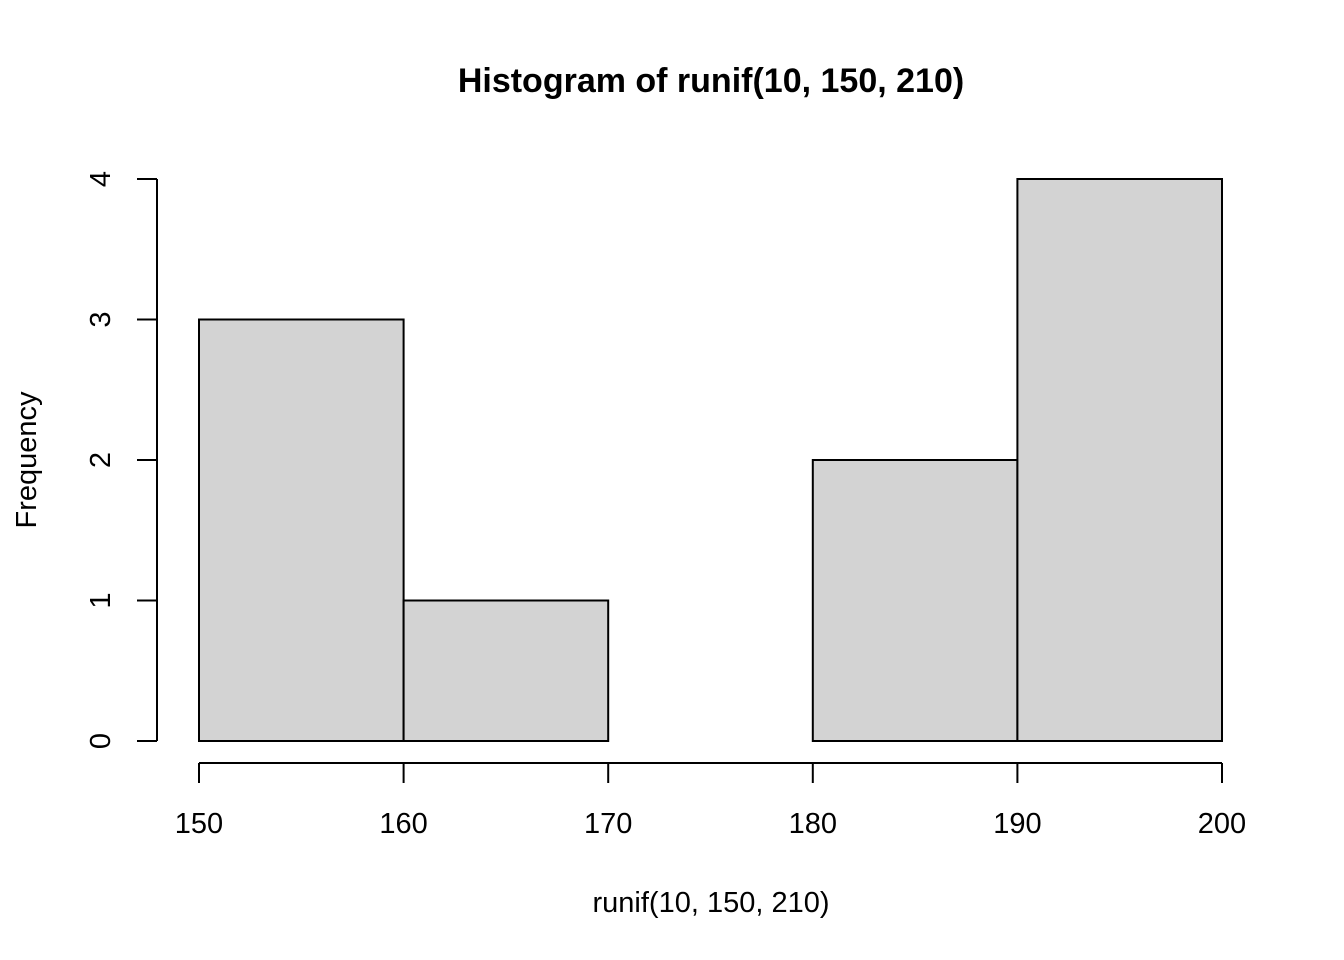  What do you see at coordinates (608, 824) in the screenshot?
I see `x-tick-label: 170` at bounding box center [608, 824].